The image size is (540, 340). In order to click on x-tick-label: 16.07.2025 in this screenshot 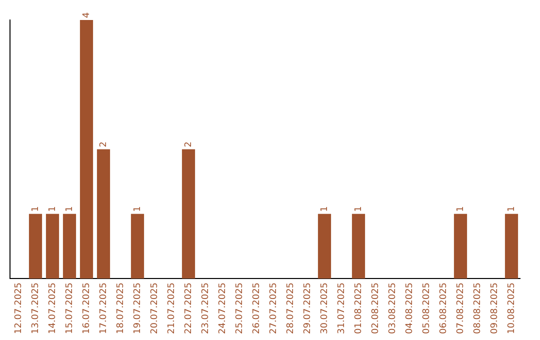, I will do `click(87, 308)`.